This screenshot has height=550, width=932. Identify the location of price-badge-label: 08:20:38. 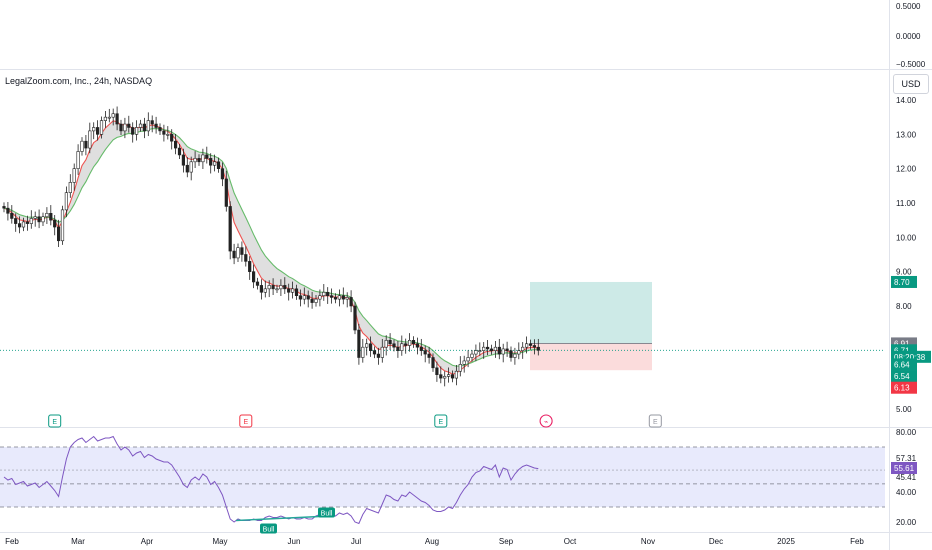
(910, 357).